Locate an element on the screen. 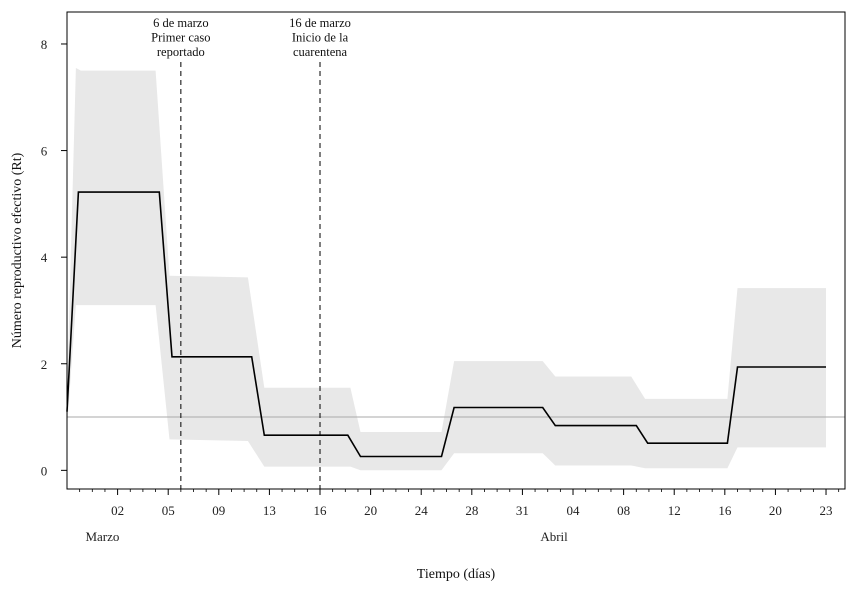 This screenshot has height=589, width=855. x-axis: 02 05 09 13 16 20 24 28 31 04 08 12 16 20 23 Marzo Abril is located at coordinates (459, 516).